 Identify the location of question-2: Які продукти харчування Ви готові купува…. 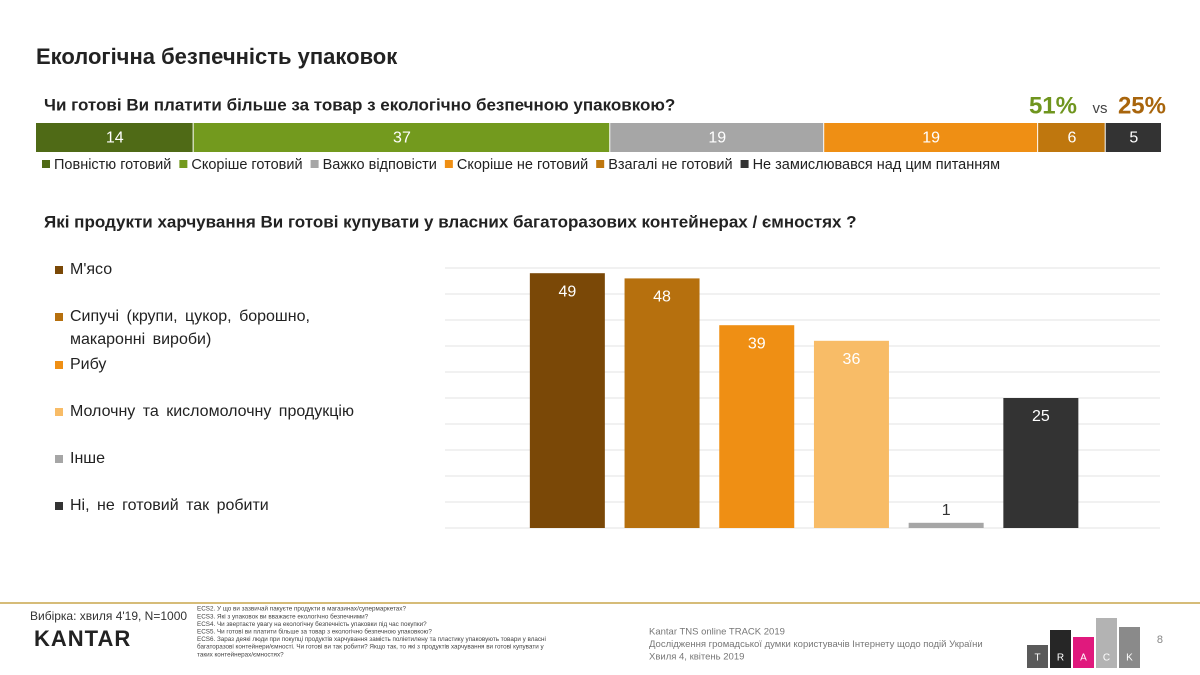
(450, 221).